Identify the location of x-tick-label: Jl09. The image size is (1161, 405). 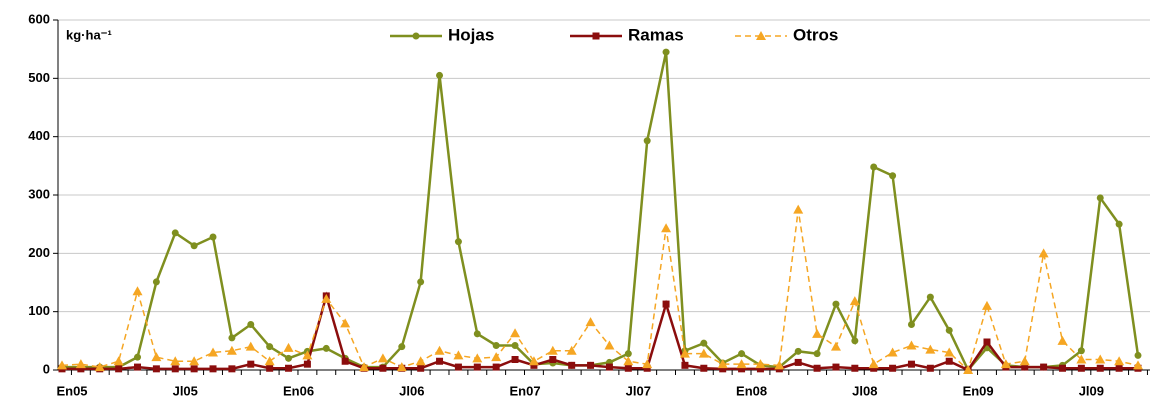
(1091, 390).